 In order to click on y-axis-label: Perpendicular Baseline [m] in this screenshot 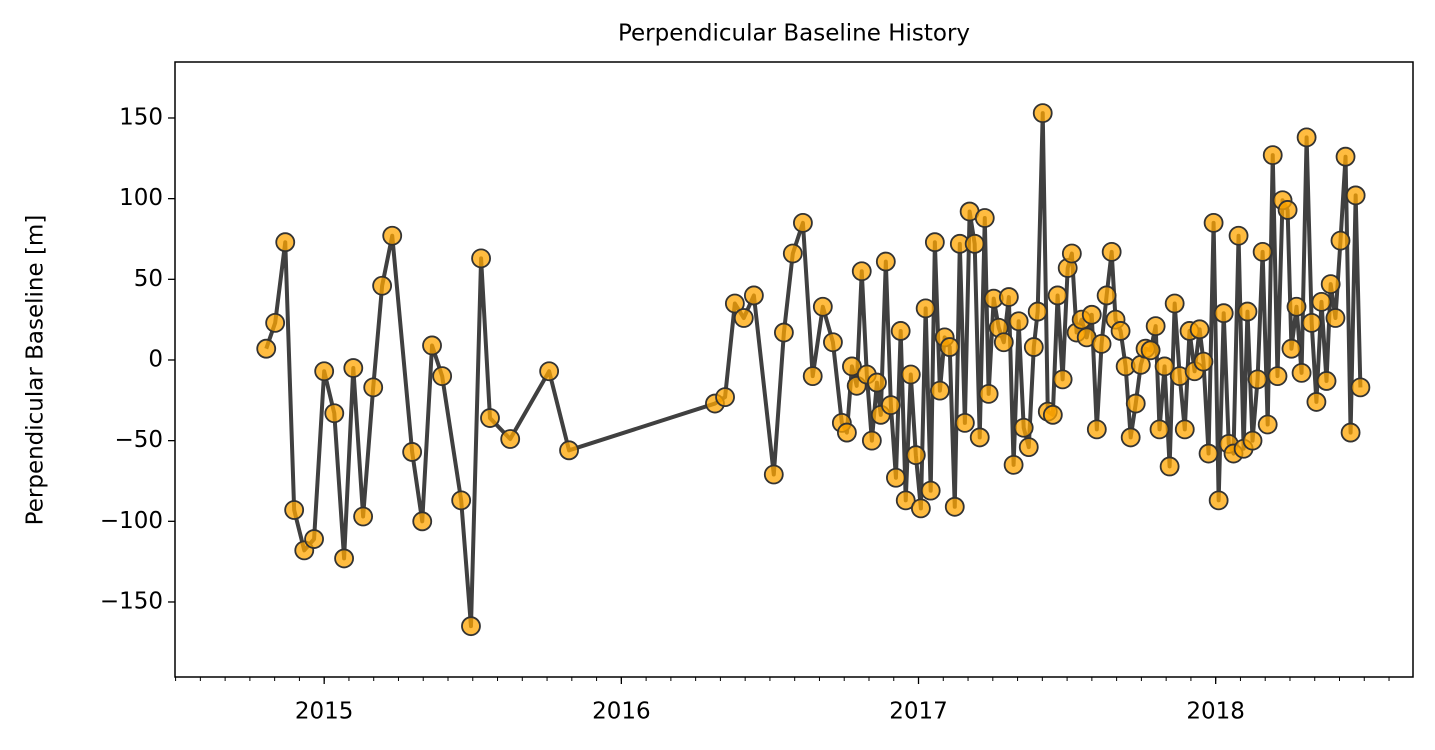, I will do `click(36, 370)`.